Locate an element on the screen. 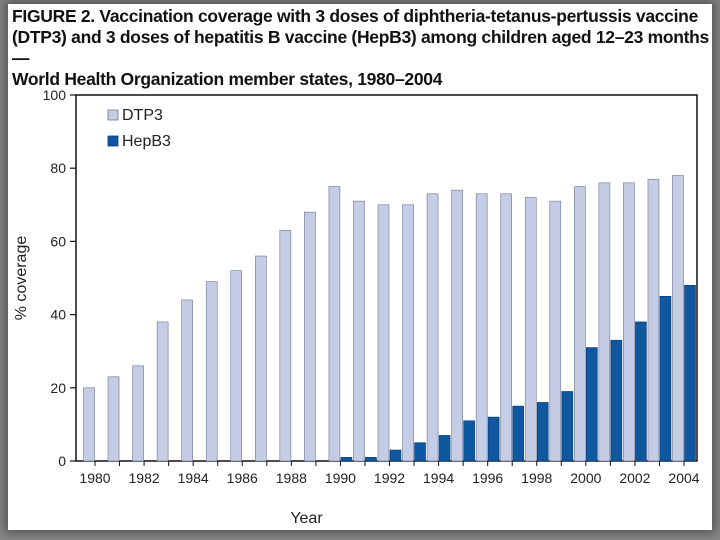 Image resolution: width=720 pixels, height=540 pixels. x-tick-label: 1980 is located at coordinates (94, 478).